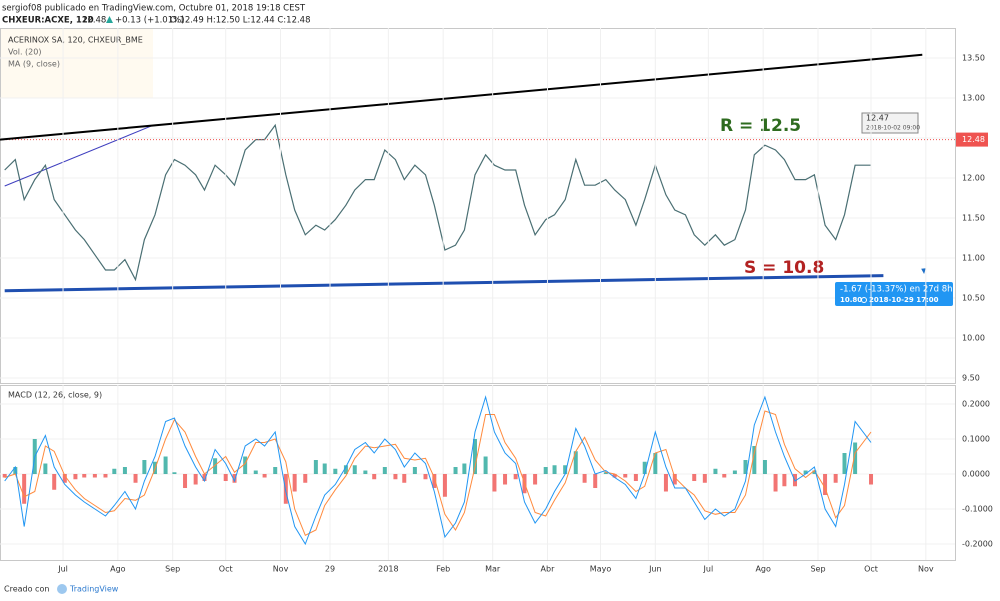 The image size is (1000, 601). Describe the element at coordinates (973, 338) in the screenshot. I see `y-tick-label: 10.00` at that location.